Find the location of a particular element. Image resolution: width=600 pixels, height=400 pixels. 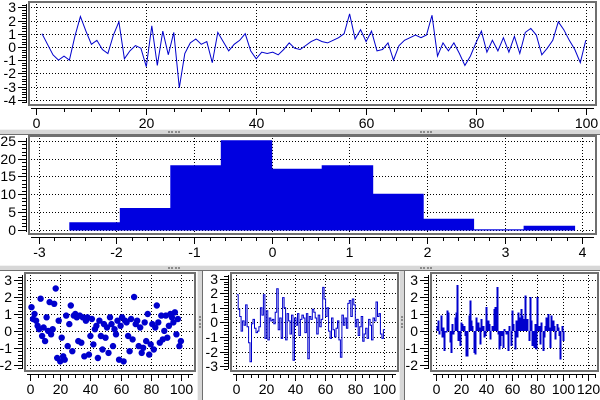

series-scatter is located at coordinates (106, 325).